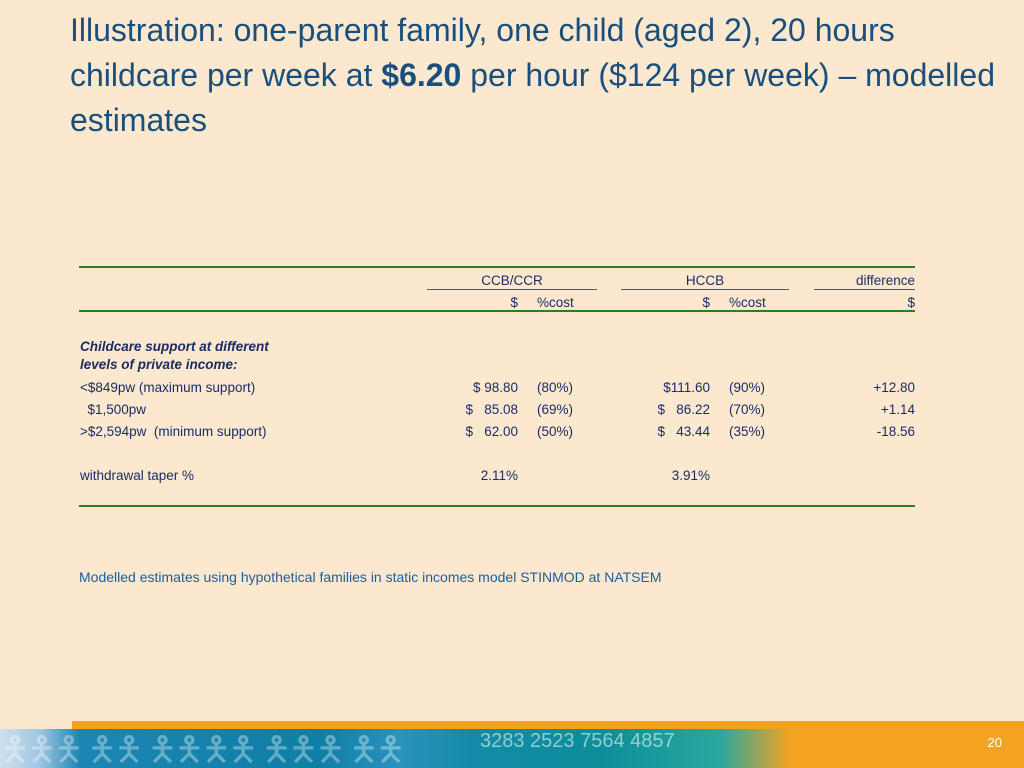  Describe the element at coordinates (895, 431) in the screenshot. I see `row-difference: -18.56` at that location.